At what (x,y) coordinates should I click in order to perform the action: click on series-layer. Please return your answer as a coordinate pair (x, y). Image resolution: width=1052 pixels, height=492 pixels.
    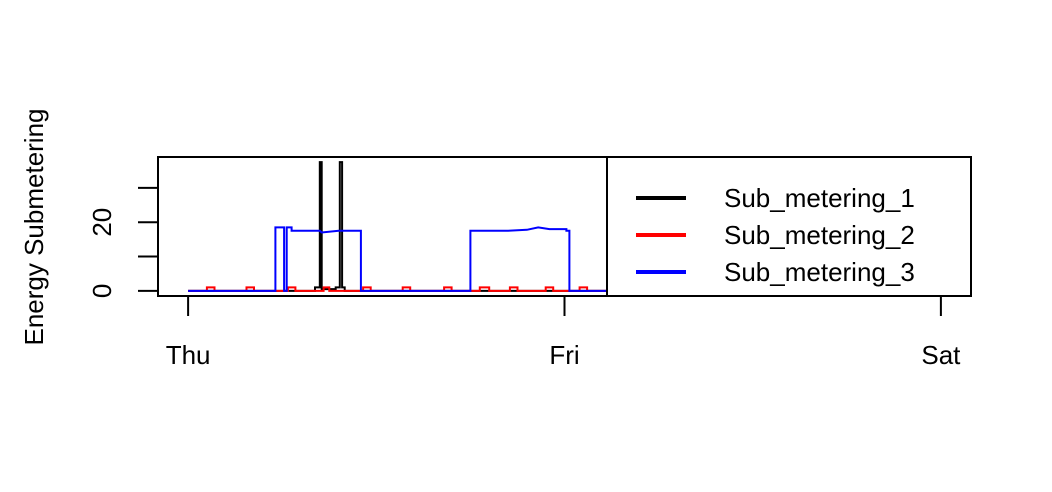
    Looking at the image, I should click on (399, 226).